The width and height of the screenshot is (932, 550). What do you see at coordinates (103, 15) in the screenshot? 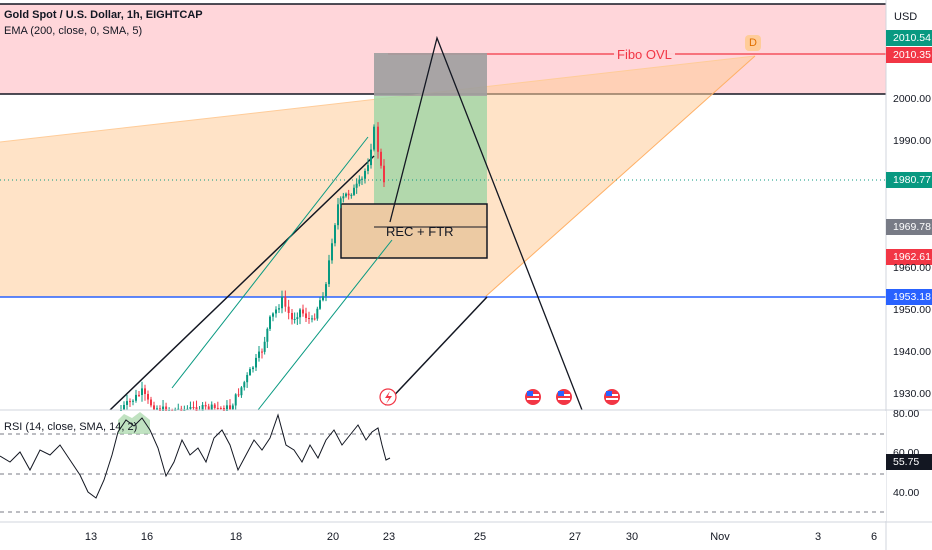
I see `symbol-title: Gold Spot / U.S. Dollar, 1h, EIGHTCAP` at bounding box center [103, 15].